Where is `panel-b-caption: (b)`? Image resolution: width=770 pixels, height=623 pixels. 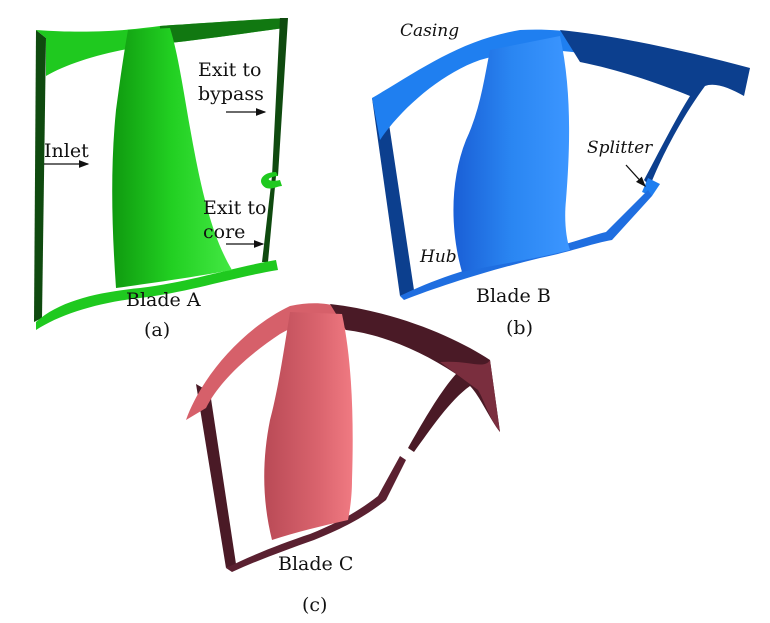 panel-b-caption: (b) is located at coordinates (519, 328).